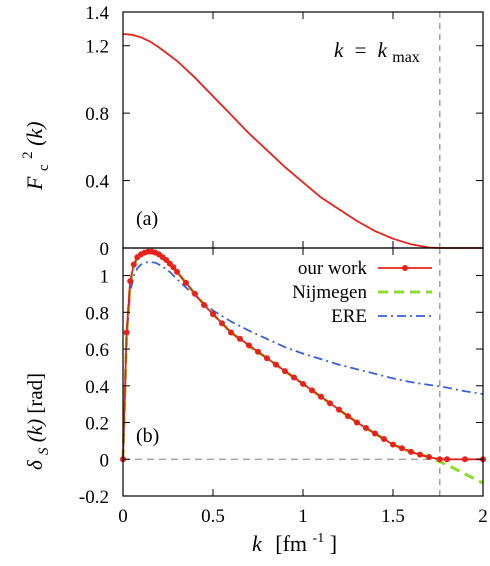 Image resolution: width=490 pixels, height=566 pixels. What do you see at coordinates (329, 292) in the screenshot?
I see `legend-label: Nijmegen` at bounding box center [329, 292].